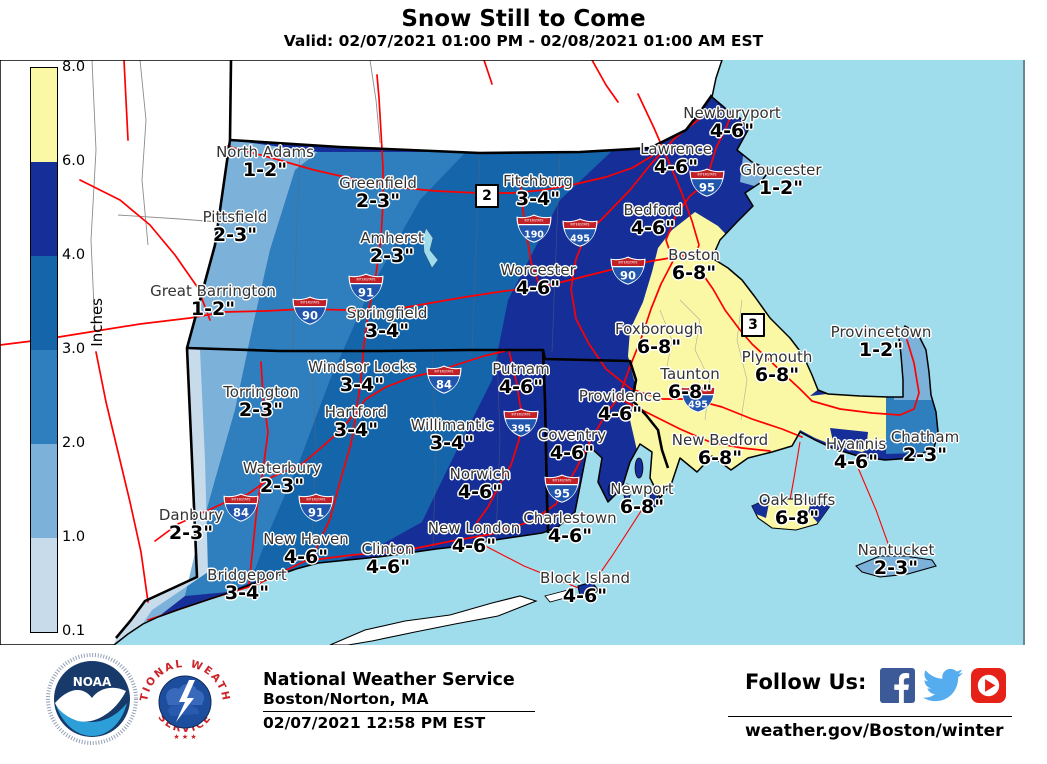 The image size is (1047, 764). What do you see at coordinates (569, 528) in the screenshot?
I see `city-label-charlestown: Charlestown 4-6"` at bounding box center [569, 528].